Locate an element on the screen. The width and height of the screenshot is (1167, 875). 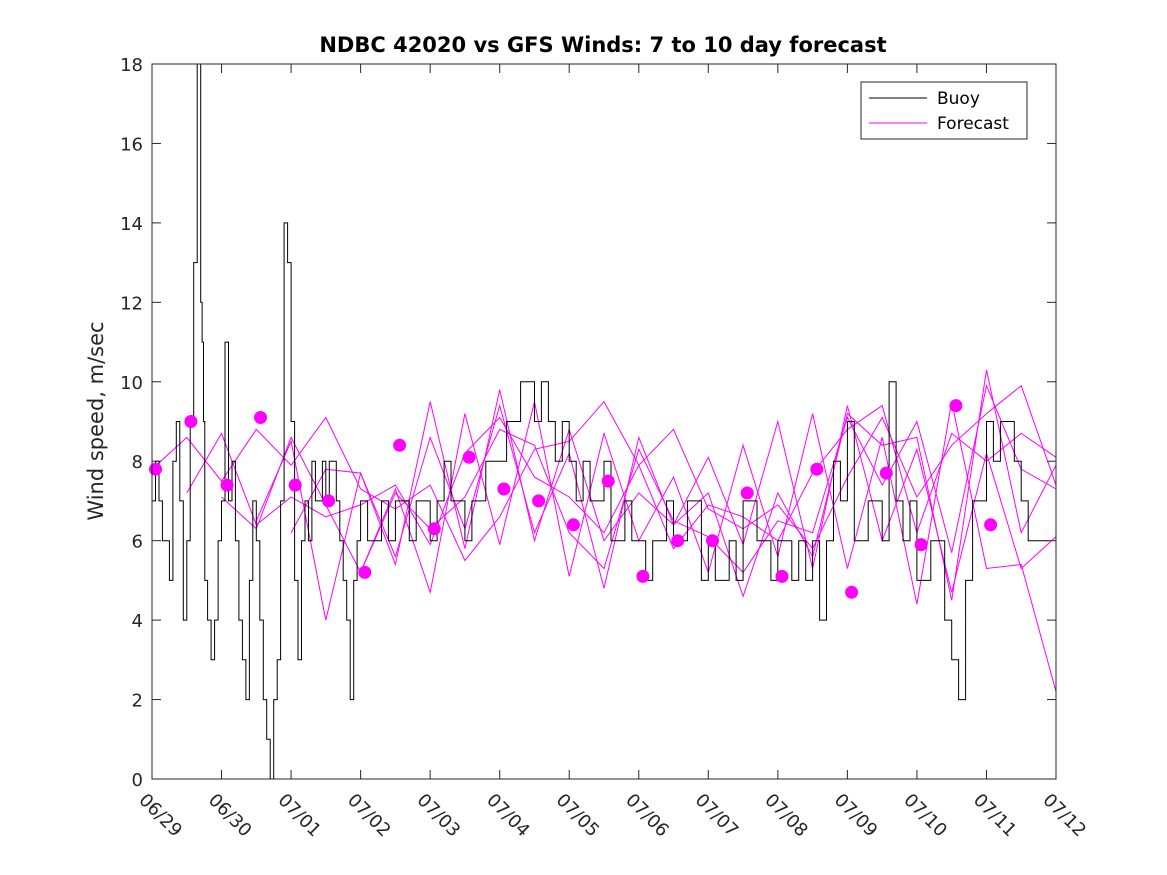
y-tick-label: 18 is located at coordinates (131, 65).